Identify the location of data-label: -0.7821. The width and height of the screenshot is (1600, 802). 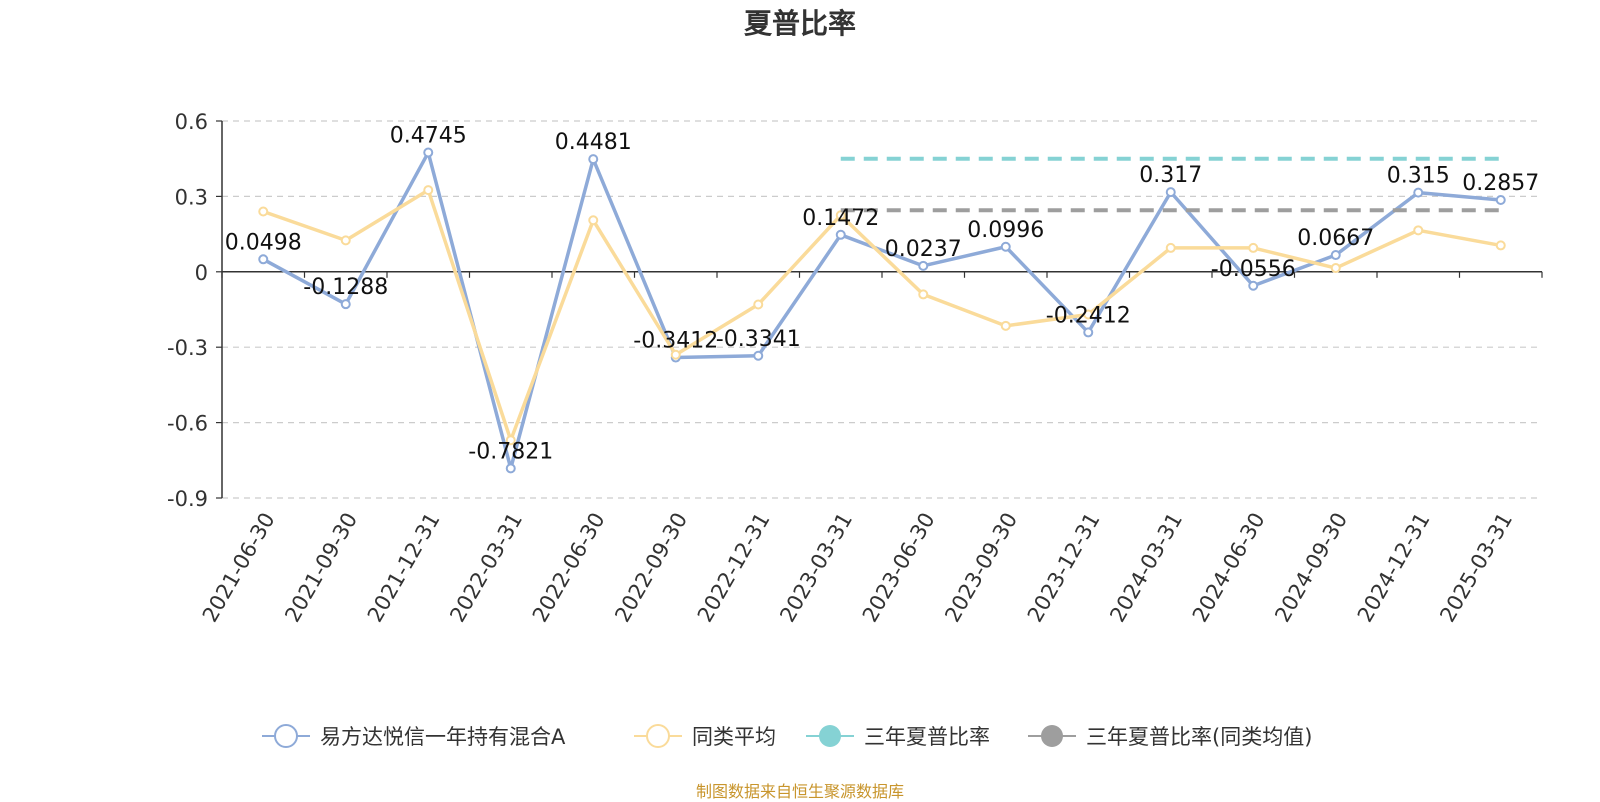
(510, 451).